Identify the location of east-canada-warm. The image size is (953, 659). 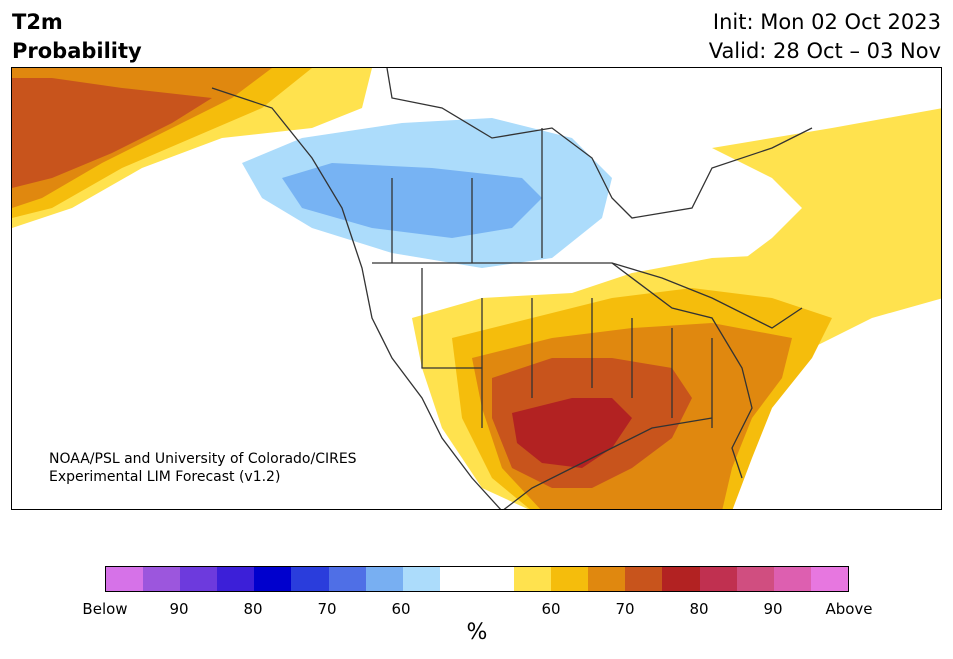
(826, 203).